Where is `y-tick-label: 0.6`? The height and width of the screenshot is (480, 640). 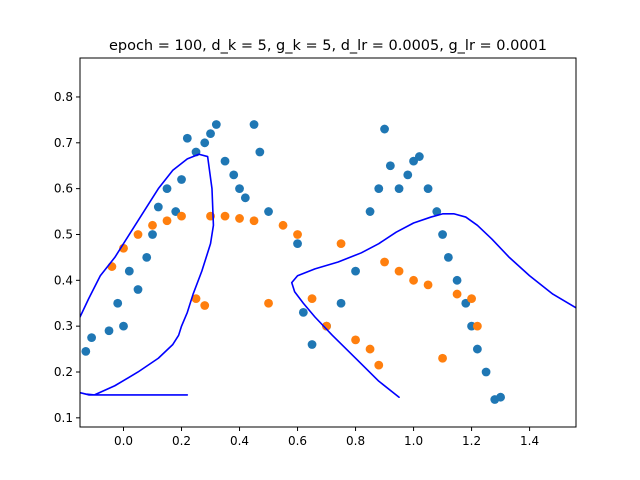
y-tick-label: 0.6 is located at coordinates (63, 189).